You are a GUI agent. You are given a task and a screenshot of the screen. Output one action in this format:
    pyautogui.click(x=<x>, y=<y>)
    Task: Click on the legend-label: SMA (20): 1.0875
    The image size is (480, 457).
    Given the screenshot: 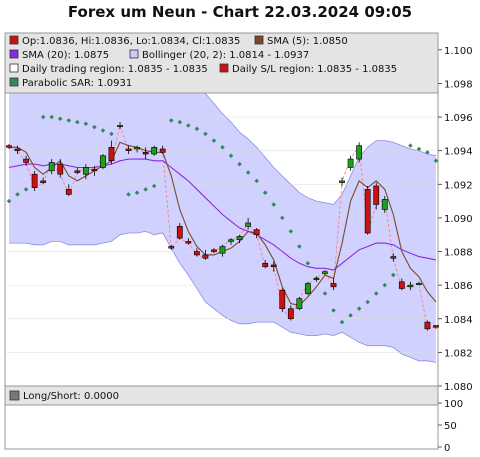 What is the action you would take?
    pyautogui.click(x=65, y=55)
    